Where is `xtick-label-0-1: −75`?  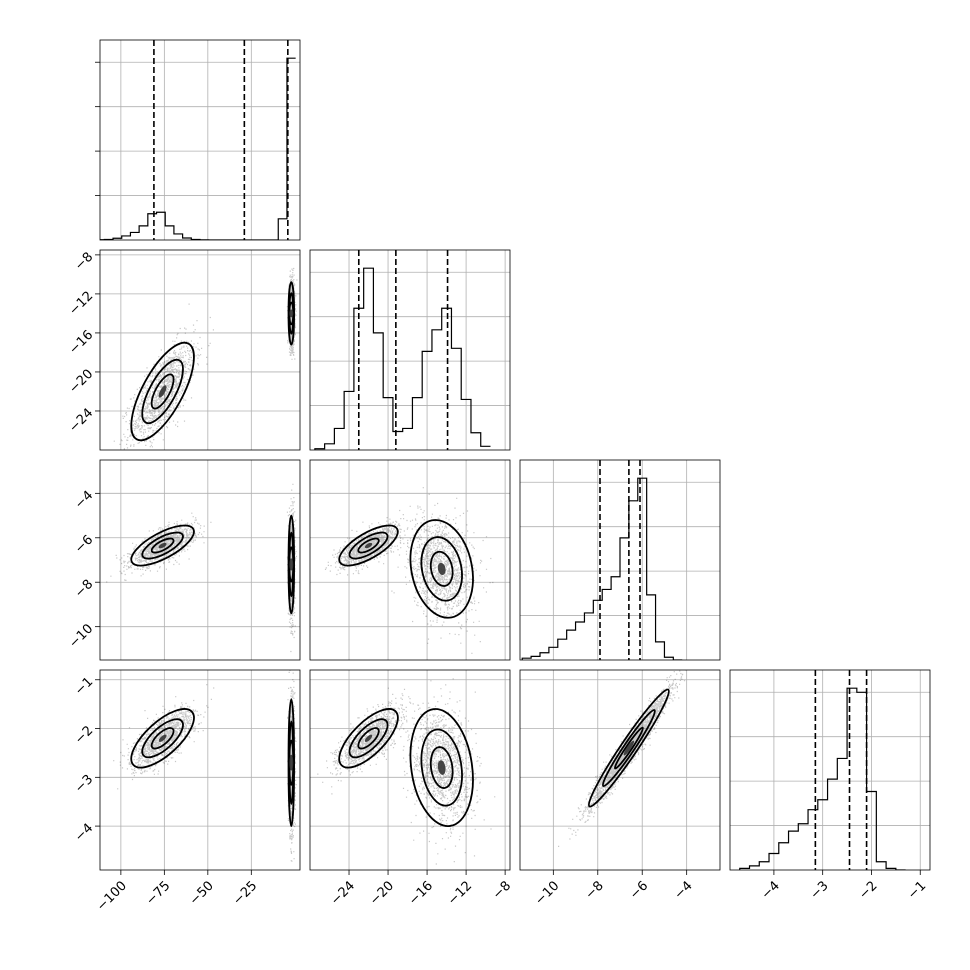 xtick-label-0-1: −75 is located at coordinates (158, 893).